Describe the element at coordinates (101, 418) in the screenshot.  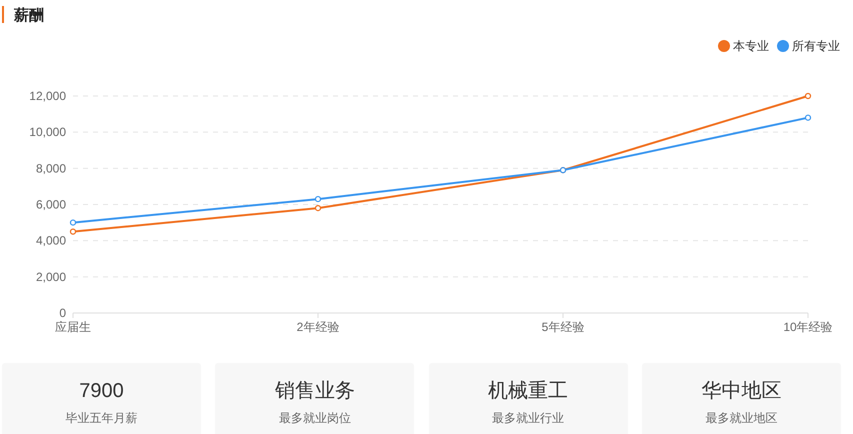
I see `text: 毕业五年月薪` at that location.